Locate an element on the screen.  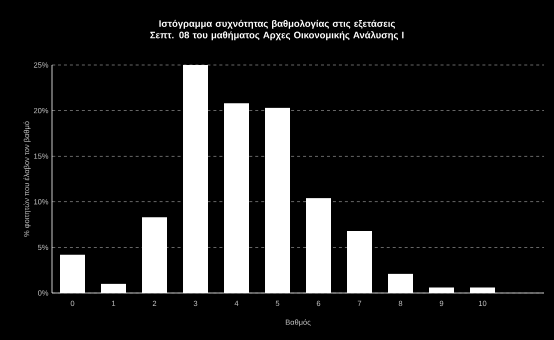
chart-title: Ιστόγραμμα συχνότητας βαθμολογίας στις εξετάσεις Σεπτ. 08 του μαθήματος Αρχες Οικονομικής Ανάλυσης Ι is located at coordinates (277, 30).